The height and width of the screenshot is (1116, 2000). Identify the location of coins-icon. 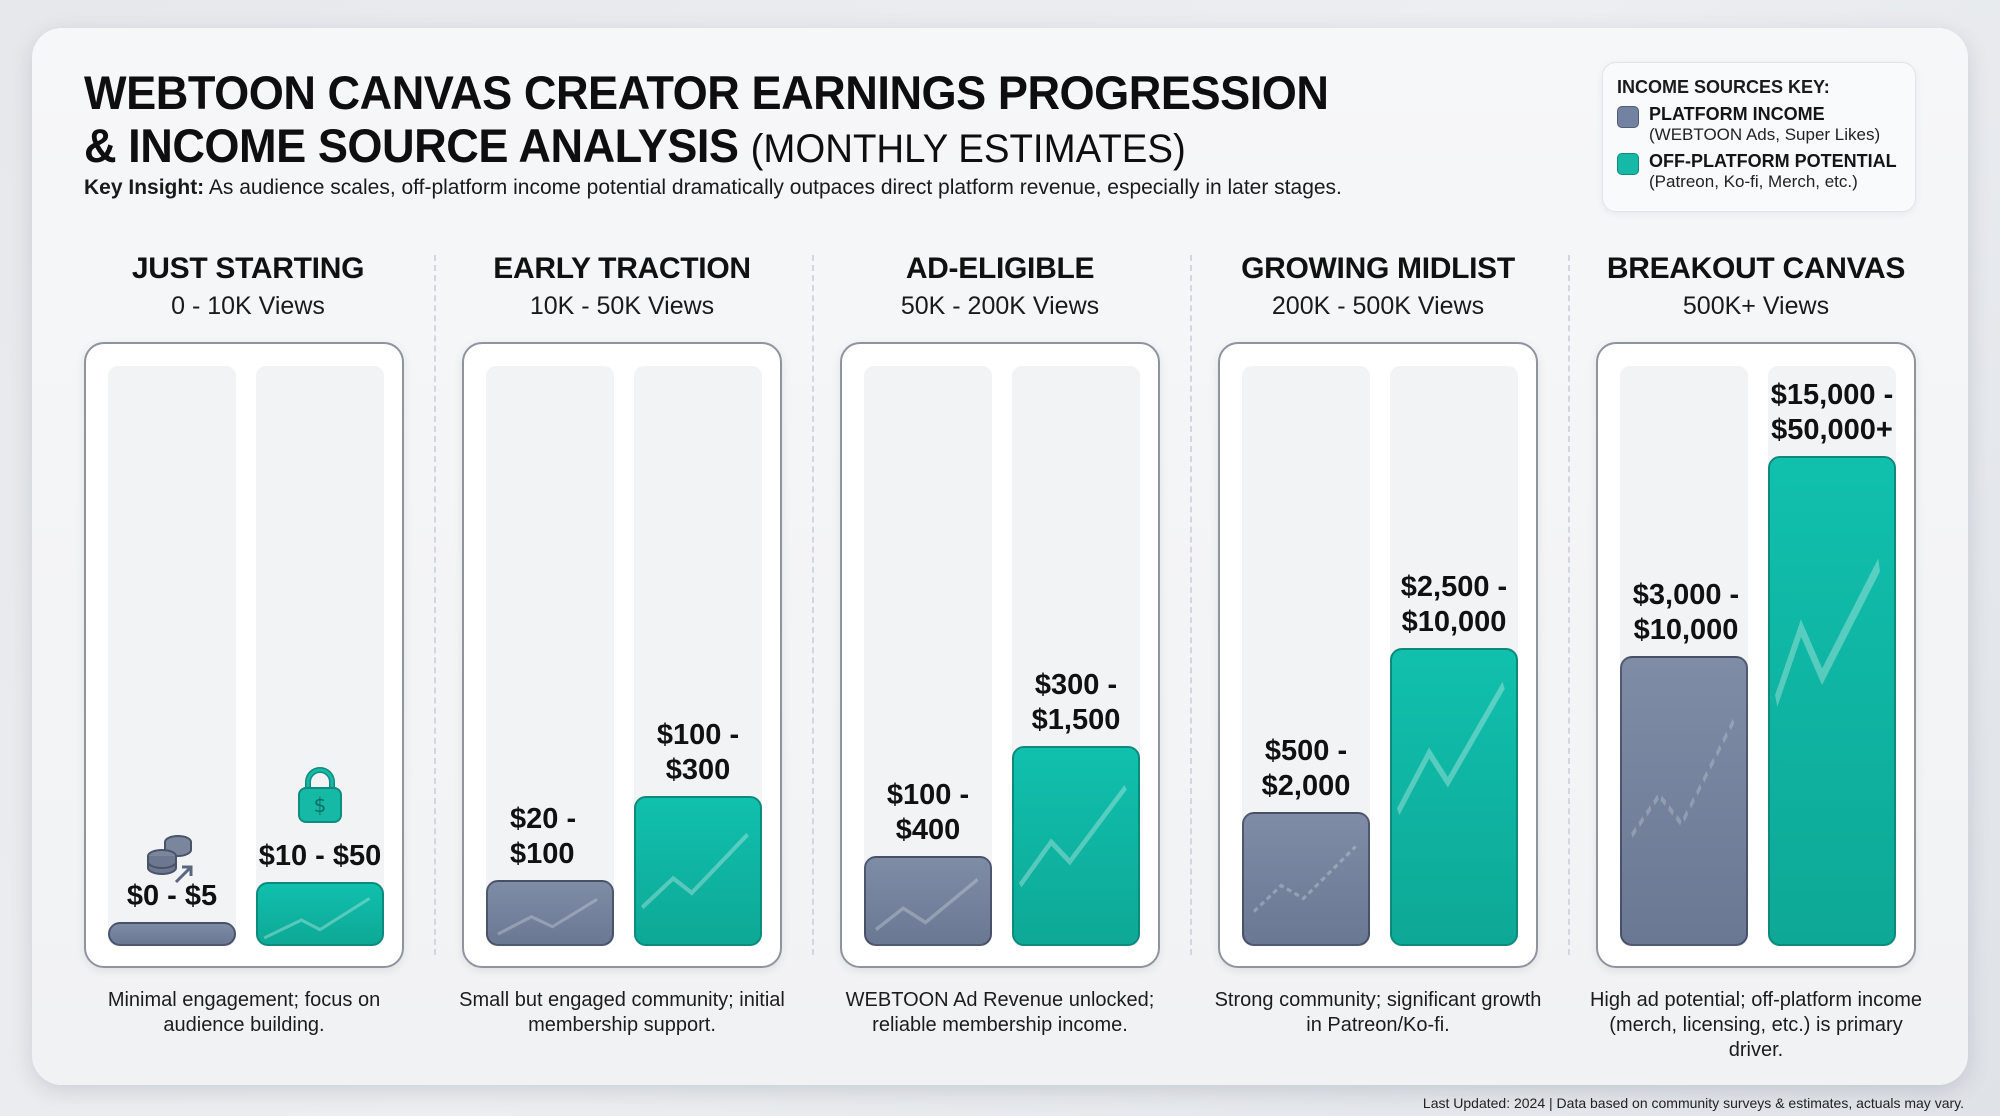
(172, 862).